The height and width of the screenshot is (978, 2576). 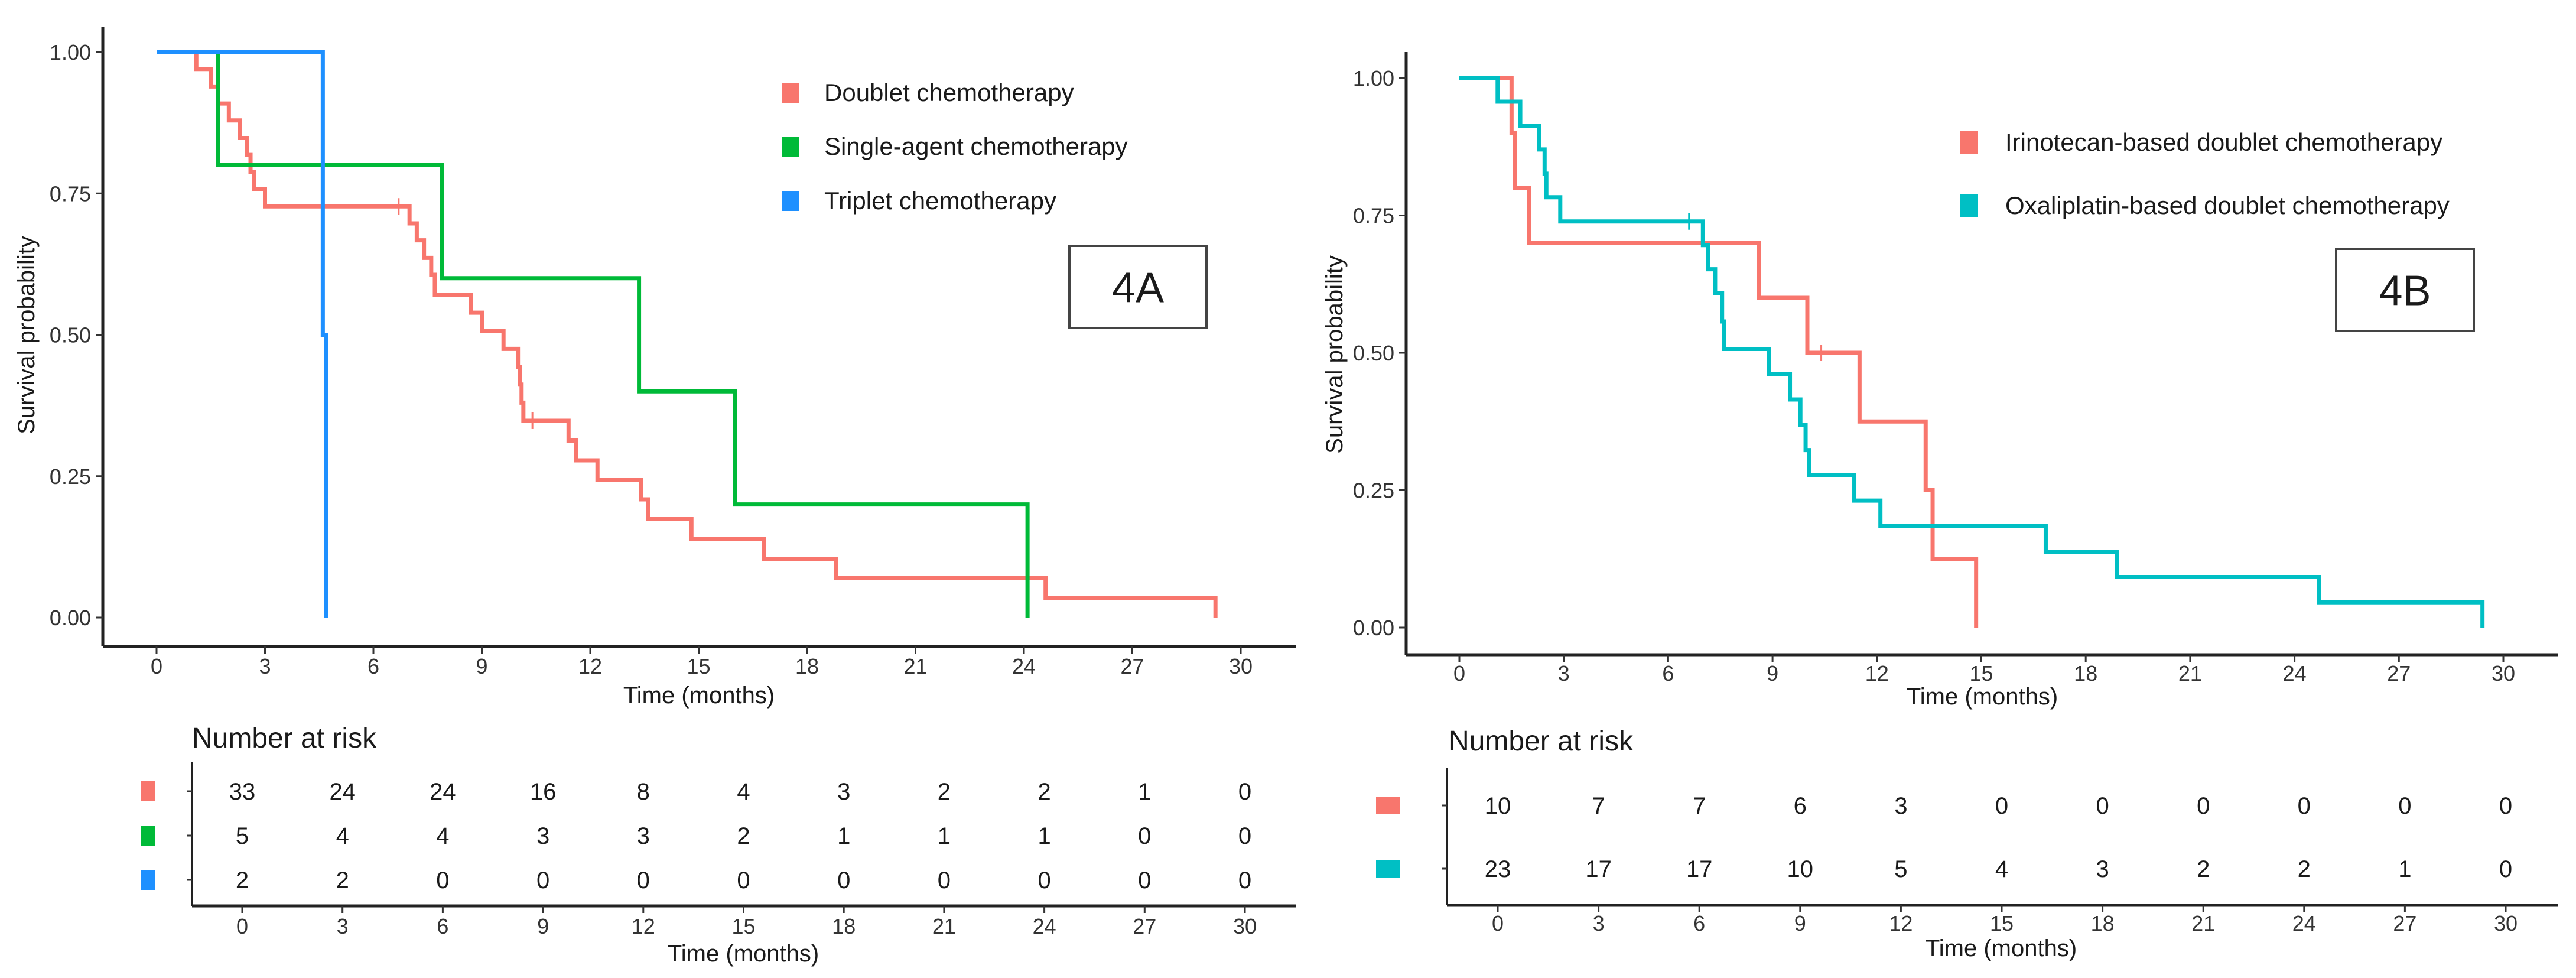 I want to click on x-tick-label: 15, so click(x=1981, y=673).